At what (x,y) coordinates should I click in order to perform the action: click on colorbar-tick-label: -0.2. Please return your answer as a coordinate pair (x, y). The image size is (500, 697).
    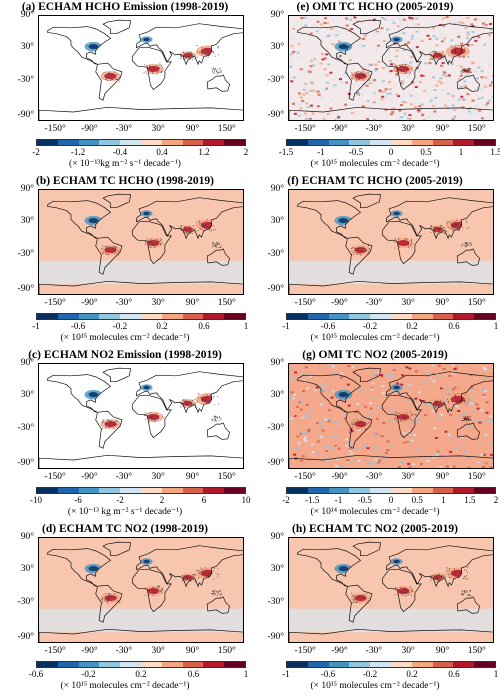
    Looking at the image, I should click on (120, 326).